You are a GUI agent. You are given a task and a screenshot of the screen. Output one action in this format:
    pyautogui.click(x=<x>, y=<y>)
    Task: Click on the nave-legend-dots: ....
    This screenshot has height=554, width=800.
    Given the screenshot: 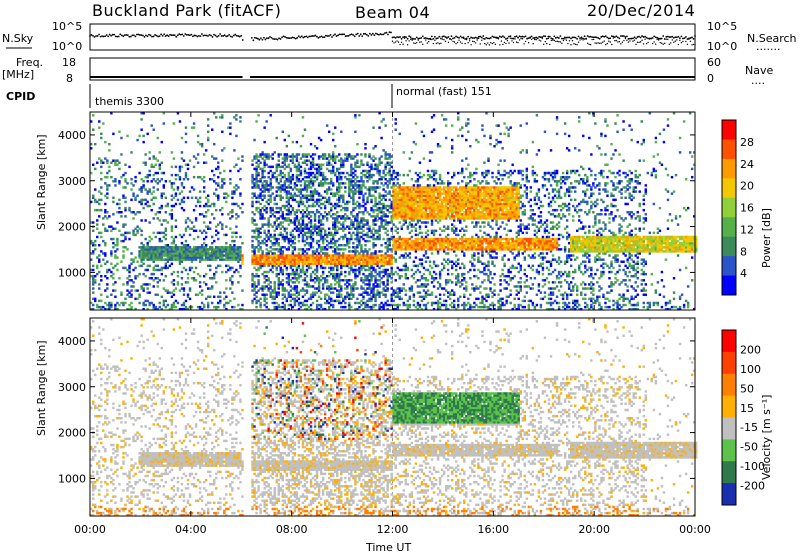 What is the action you would take?
    pyautogui.click(x=758, y=80)
    